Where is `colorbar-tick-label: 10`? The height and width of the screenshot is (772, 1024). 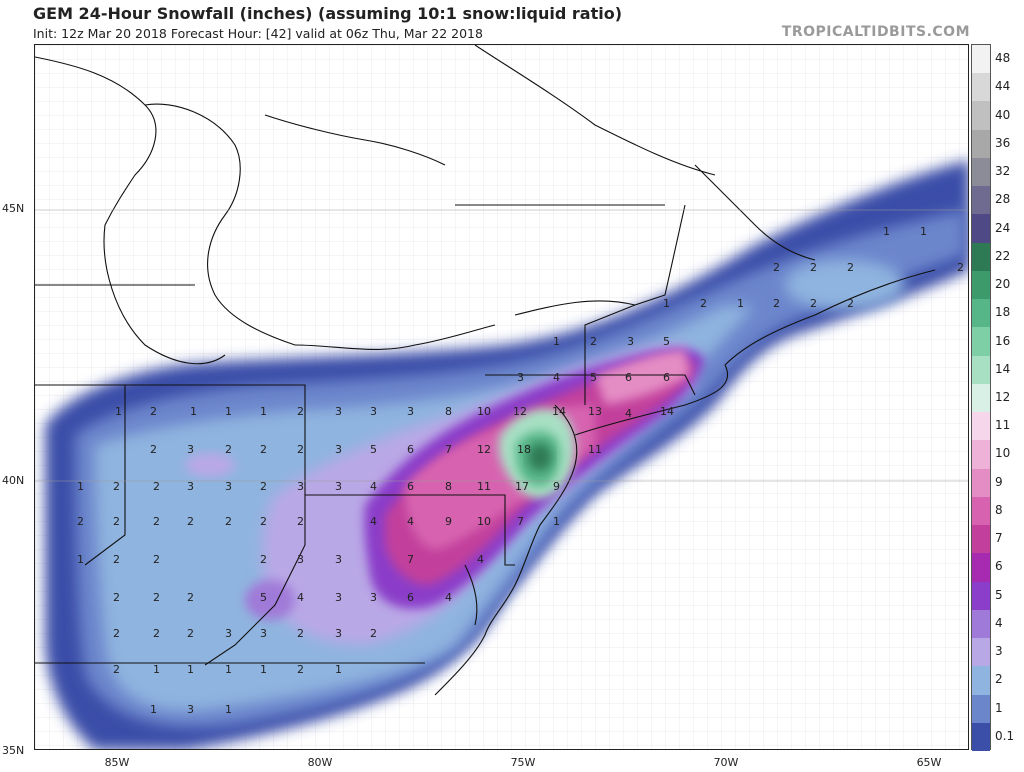 colorbar-tick-label: 10 is located at coordinates (1003, 453).